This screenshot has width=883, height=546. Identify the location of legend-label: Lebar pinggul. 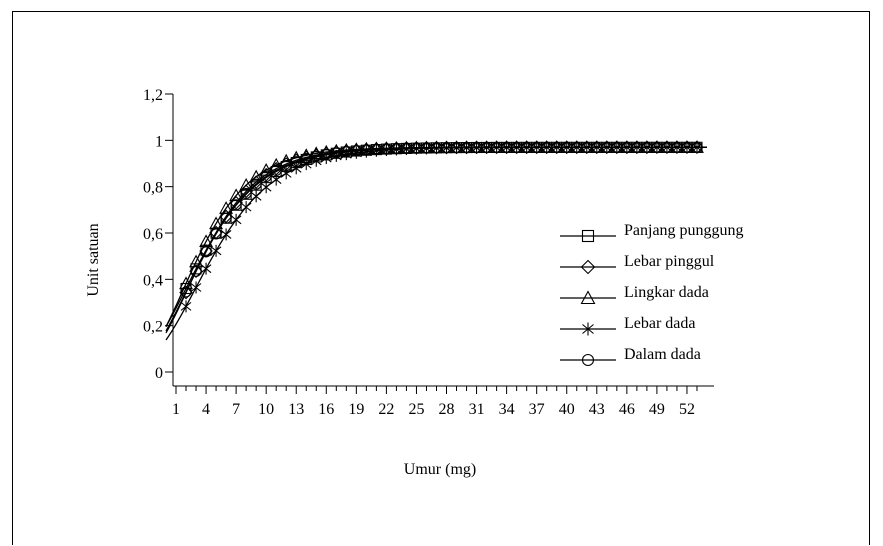
(669, 261).